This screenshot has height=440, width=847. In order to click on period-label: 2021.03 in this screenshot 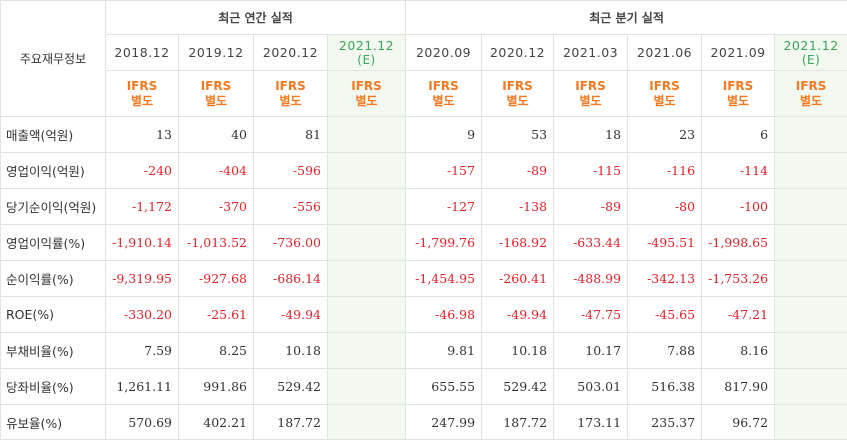, I will do `click(590, 52)`.